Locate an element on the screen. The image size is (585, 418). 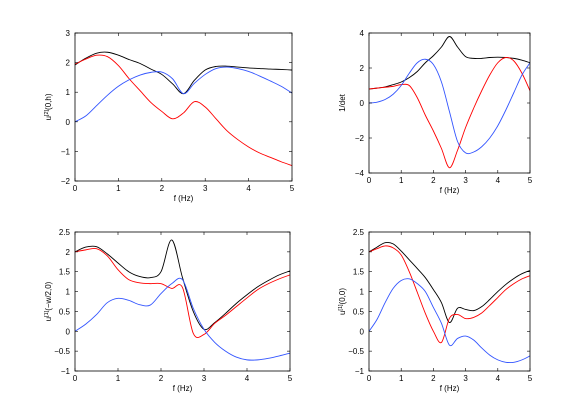
top-right-ytick-label: 4 is located at coordinates (362, 33).